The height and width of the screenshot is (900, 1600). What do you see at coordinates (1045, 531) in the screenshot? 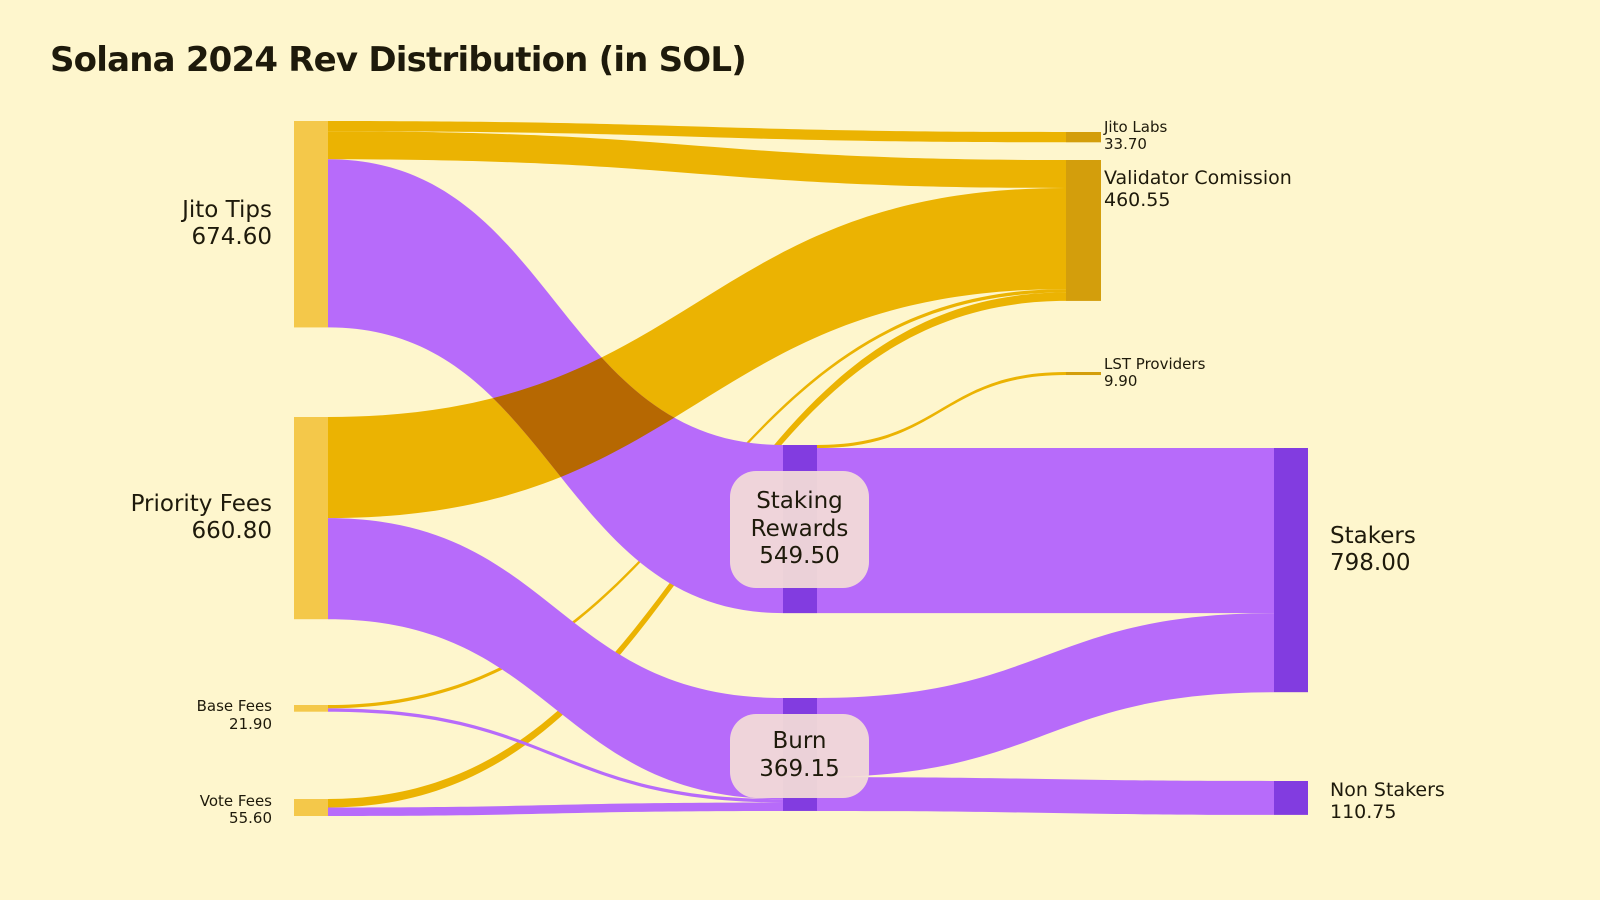
I see `link-staking-rewards-to-stakers` at bounding box center [1045, 531].